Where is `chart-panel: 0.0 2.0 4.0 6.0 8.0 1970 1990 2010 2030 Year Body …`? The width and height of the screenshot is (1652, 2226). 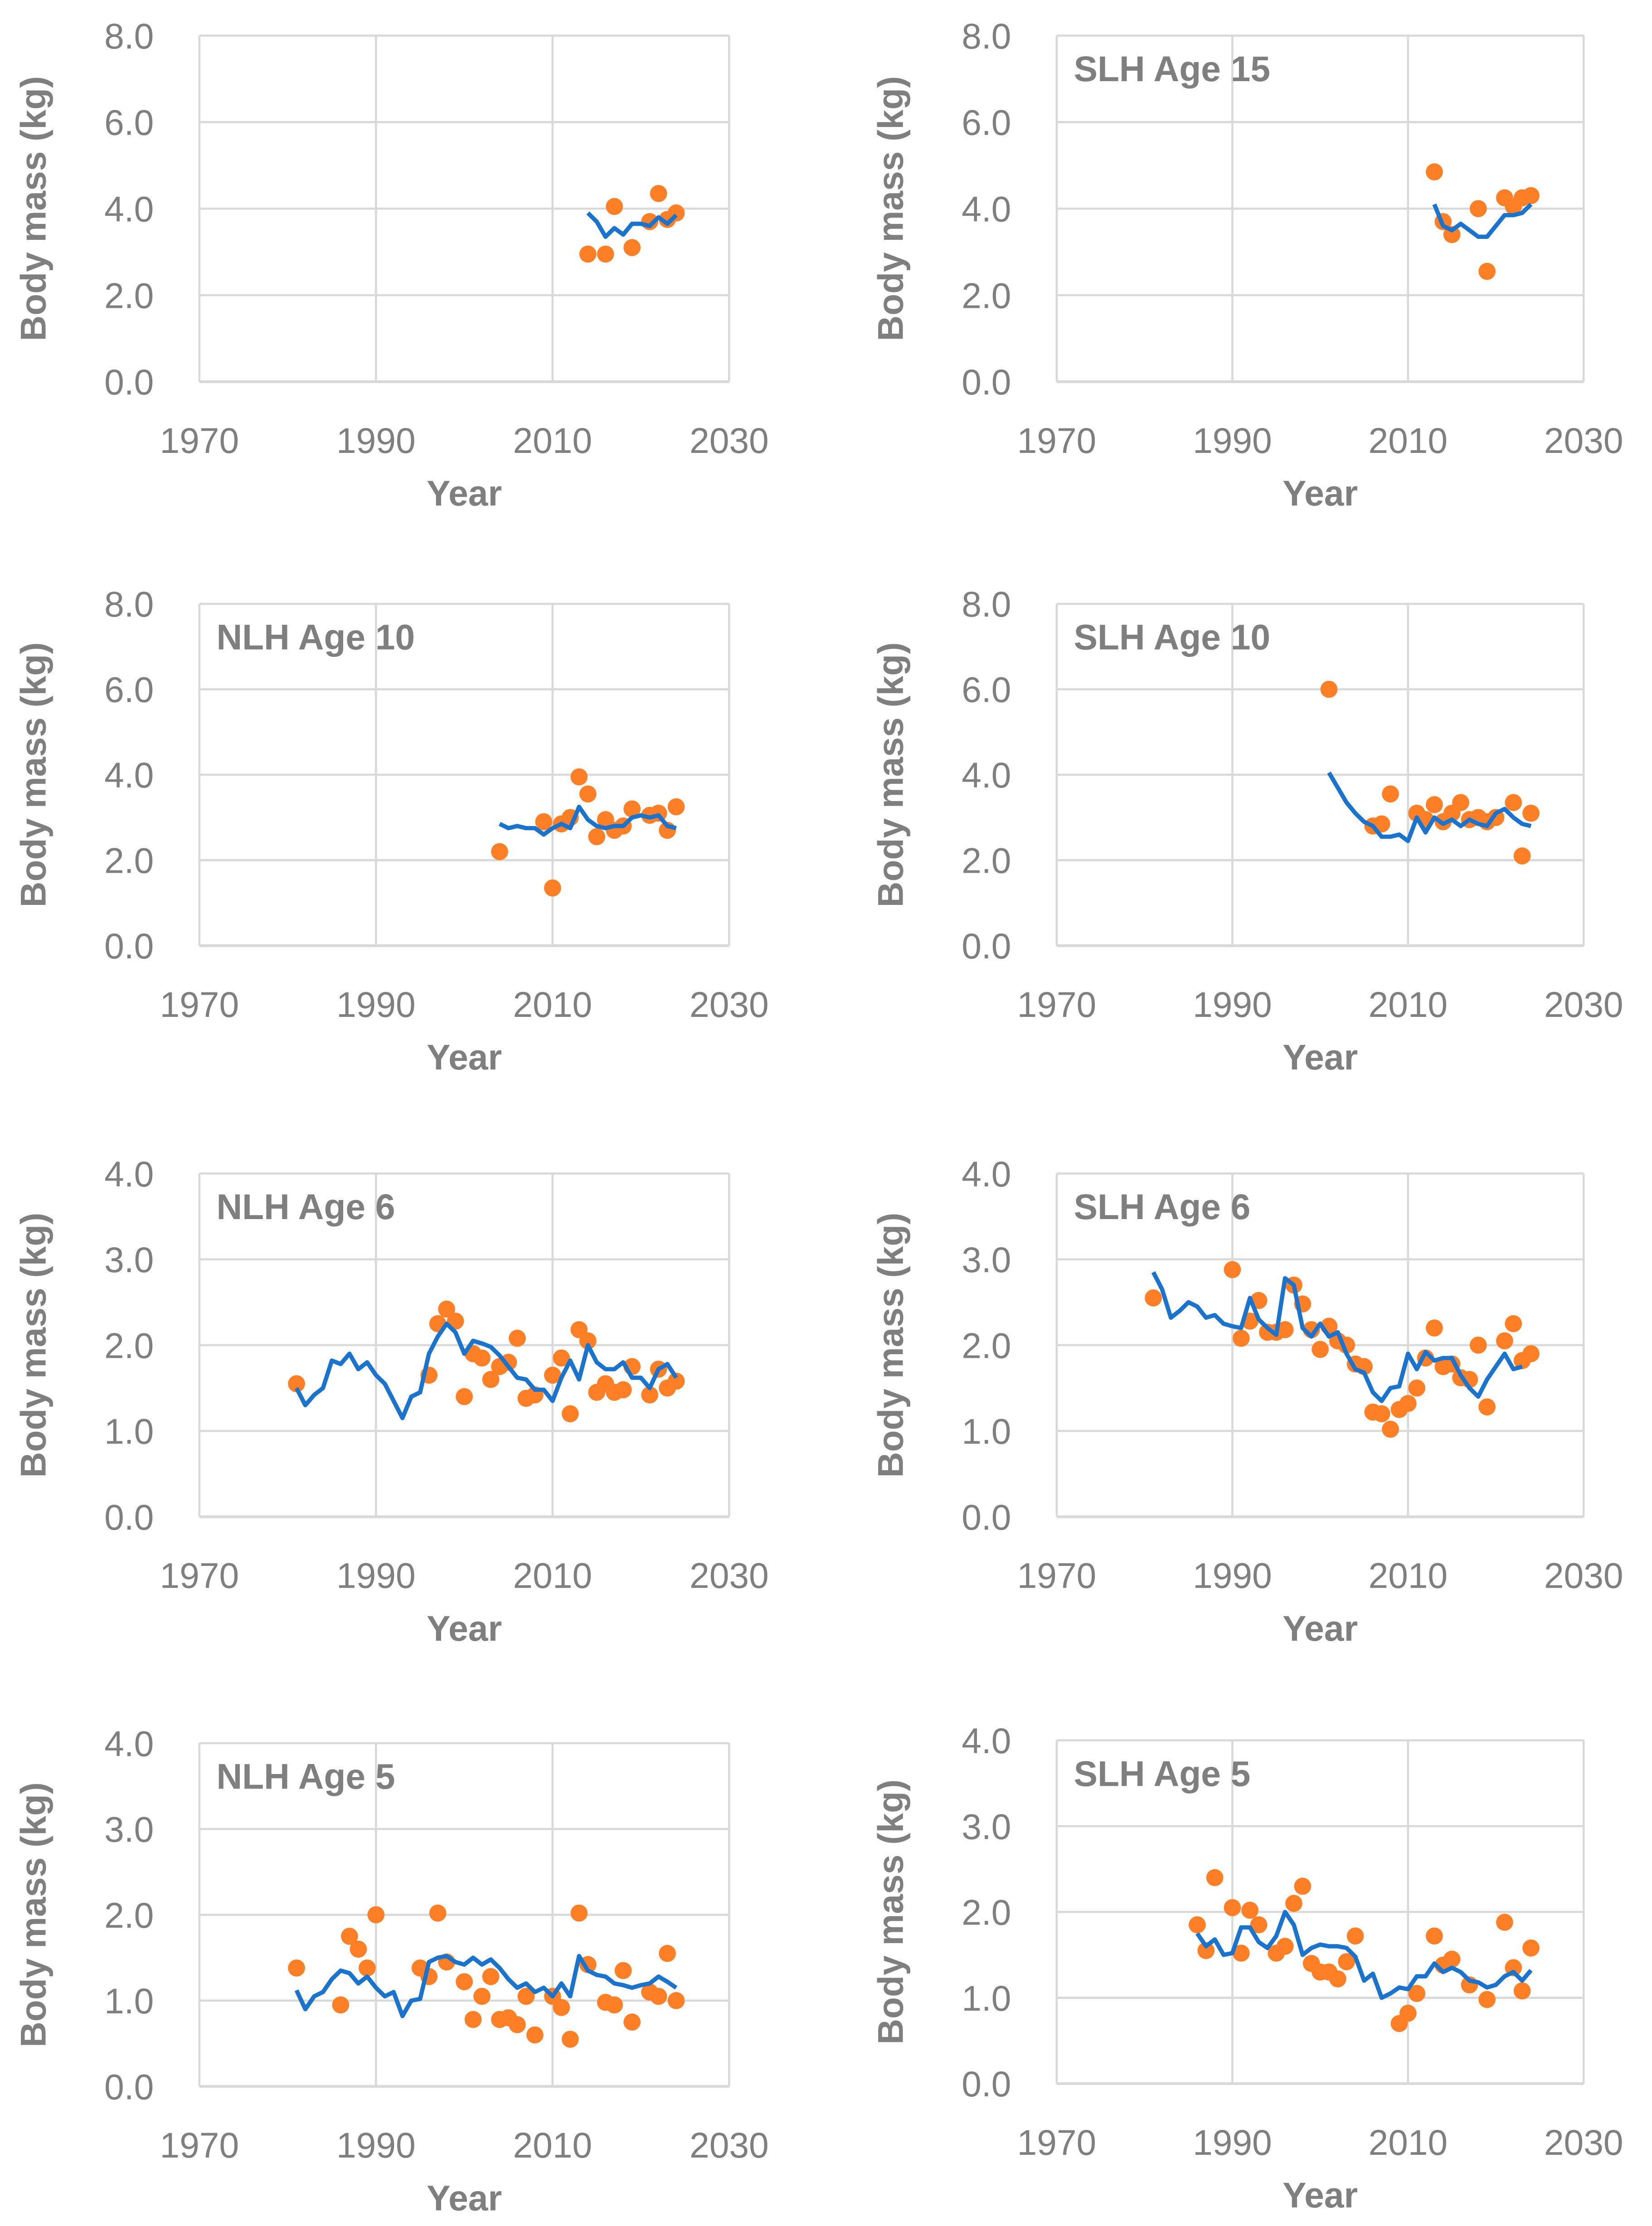
chart-panel: 0.0 2.0 4.0 6.0 8.0 1970 1990 2010 2030 Year Body … is located at coordinates (392, 264).